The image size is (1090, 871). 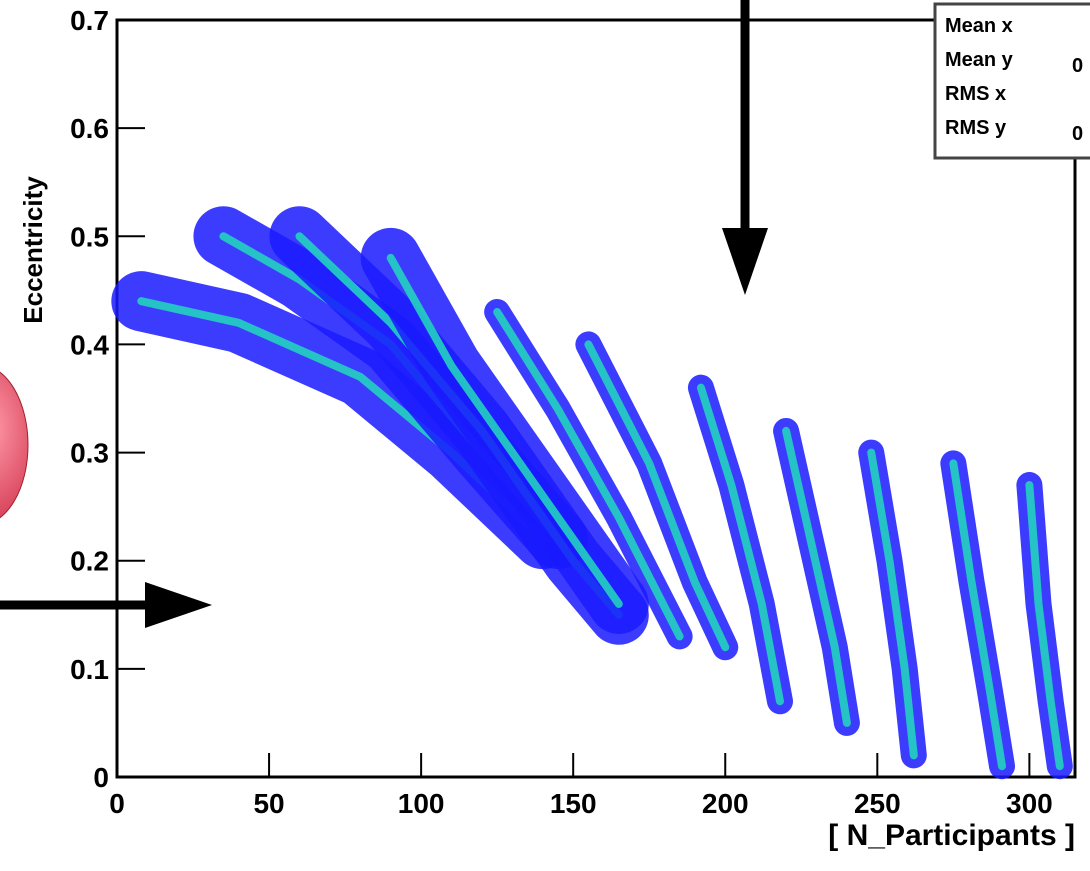 I want to click on stats-label: Mean y, so click(x=979, y=60).